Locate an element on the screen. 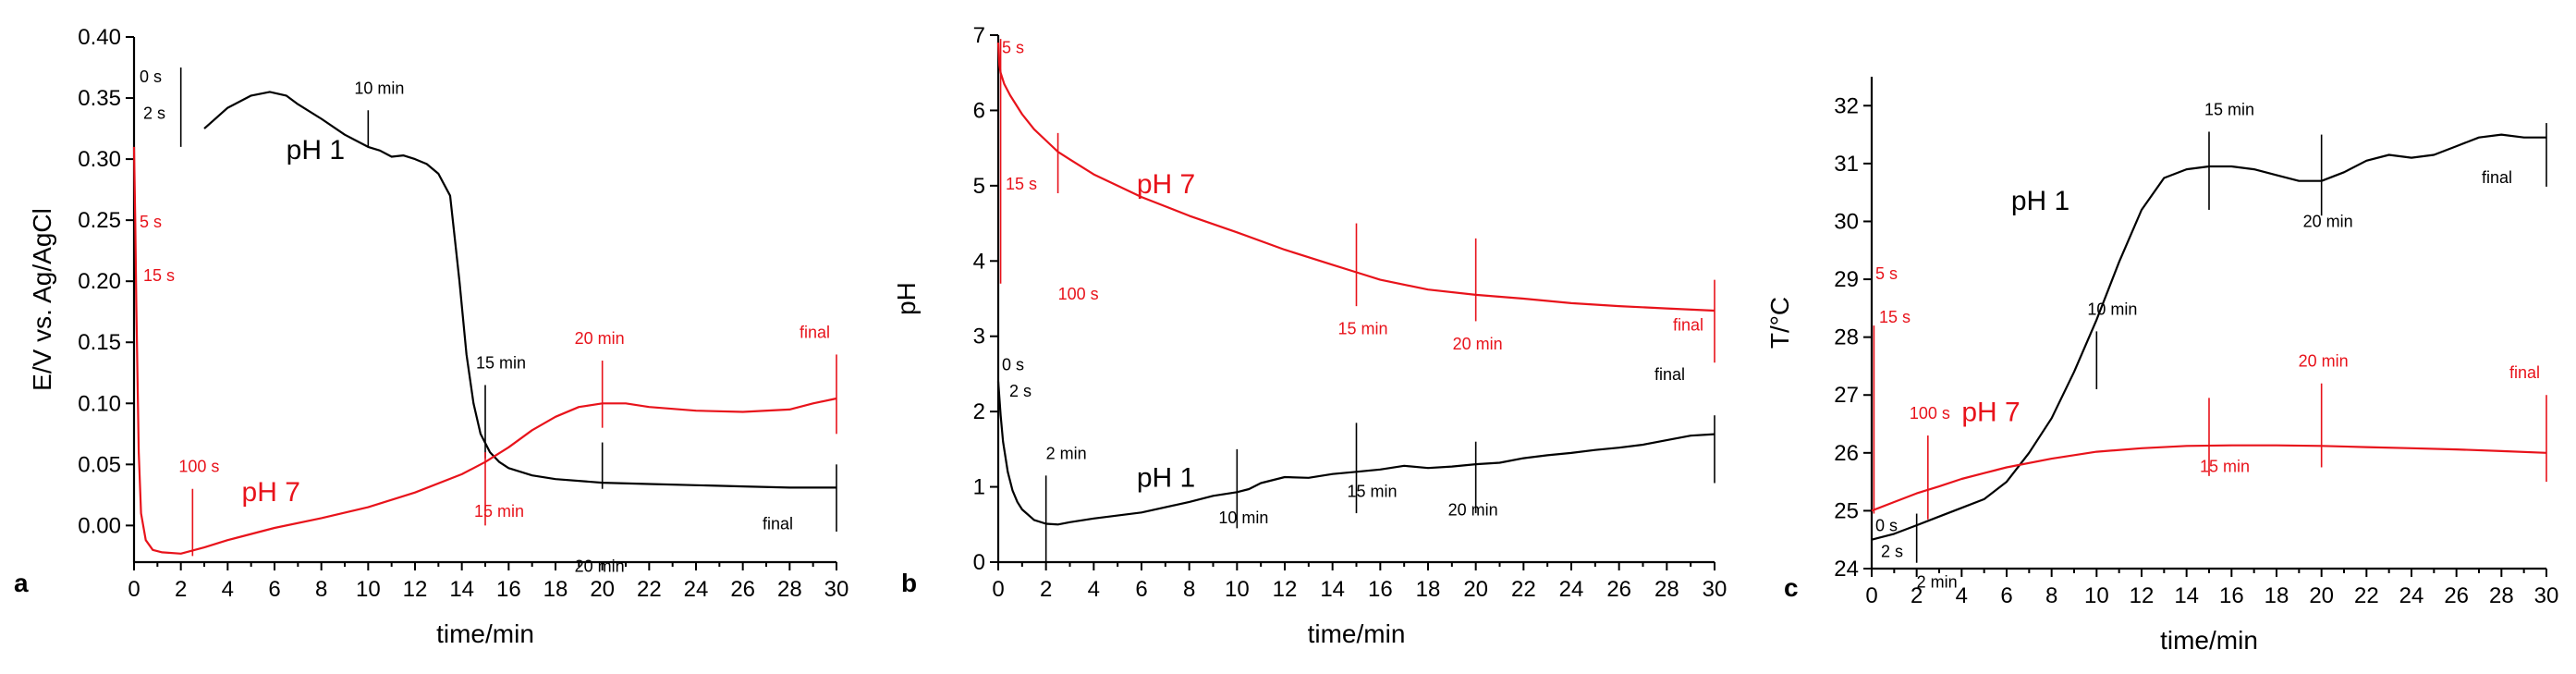  y-tick-label: 0.05 is located at coordinates (99, 465).